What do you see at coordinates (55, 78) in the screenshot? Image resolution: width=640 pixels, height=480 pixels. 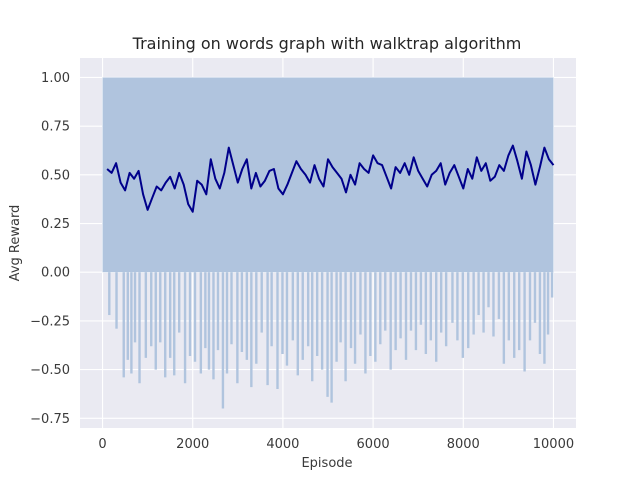 I see `y-tick-label: 1.00` at bounding box center [55, 78].